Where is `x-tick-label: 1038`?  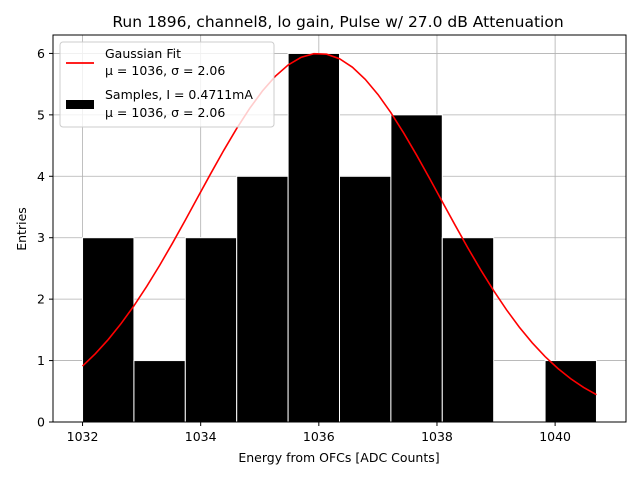
x-tick-label: 1038 is located at coordinates (437, 436).